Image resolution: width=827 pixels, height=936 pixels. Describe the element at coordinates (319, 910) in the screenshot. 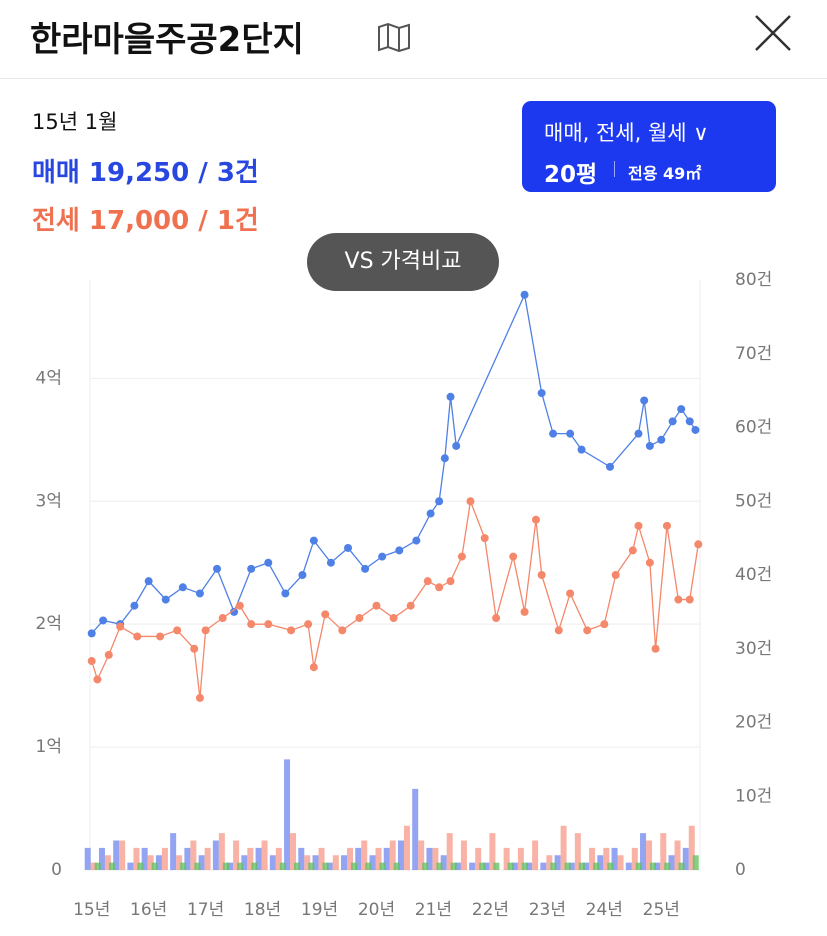

I see `x-tick-label: 19년` at that location.